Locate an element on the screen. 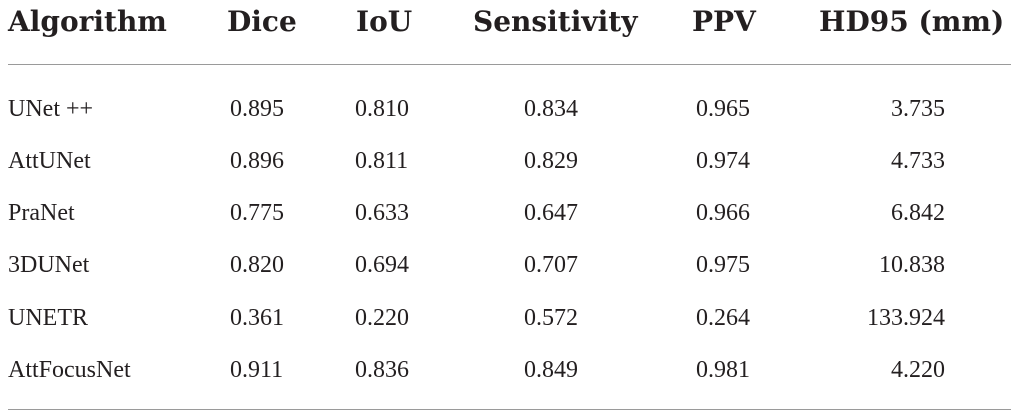  cell-ppv: 0.264 is located at coordinates (723, 318).